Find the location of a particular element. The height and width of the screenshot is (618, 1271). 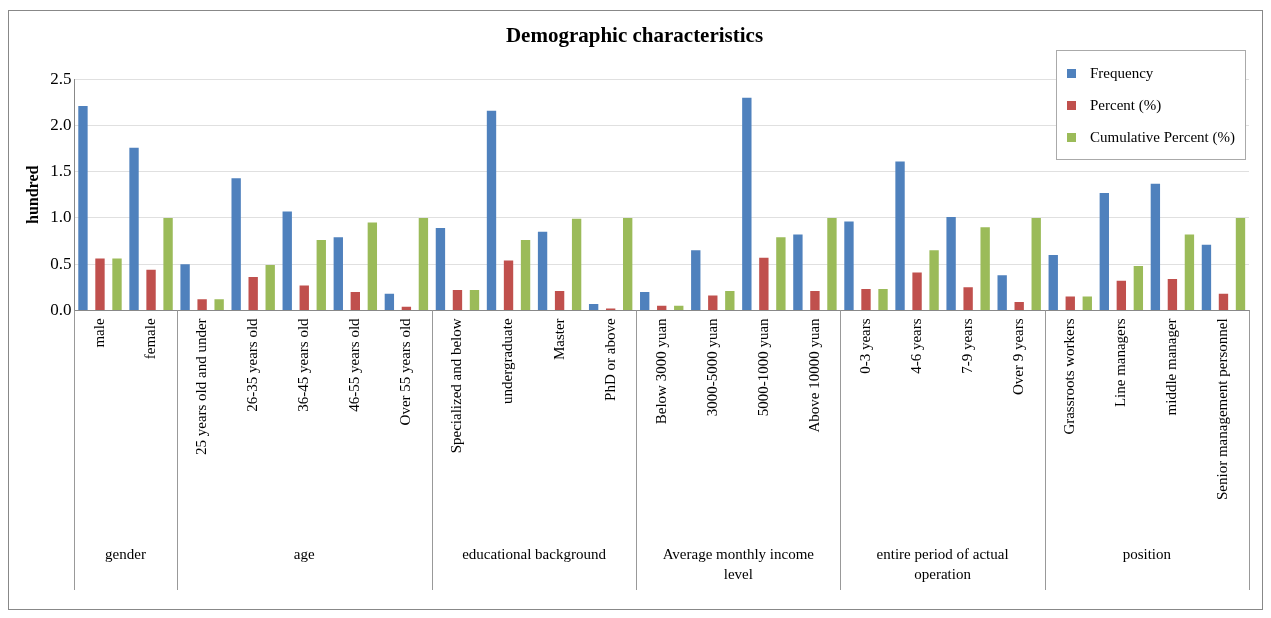

chart-title: Demographic characteristics is located at coordinates (634, 35).